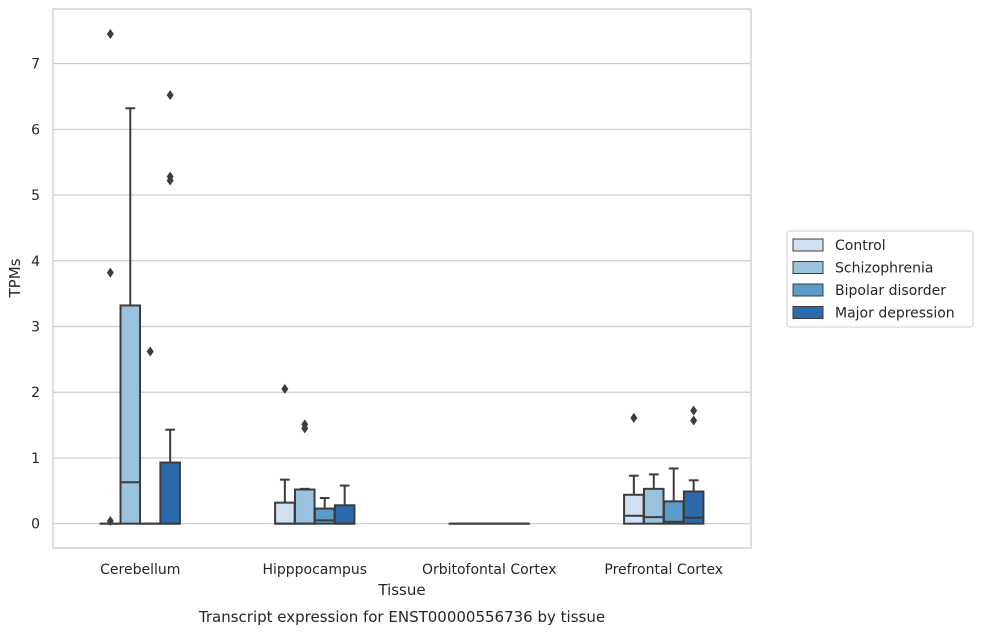 The width and height of the screenshot is (983, 638). What do you see at coordinates (140, 570) in the screenshot?
I see `x-tick-label: Cerebellum` at bounding box center [140, 570].